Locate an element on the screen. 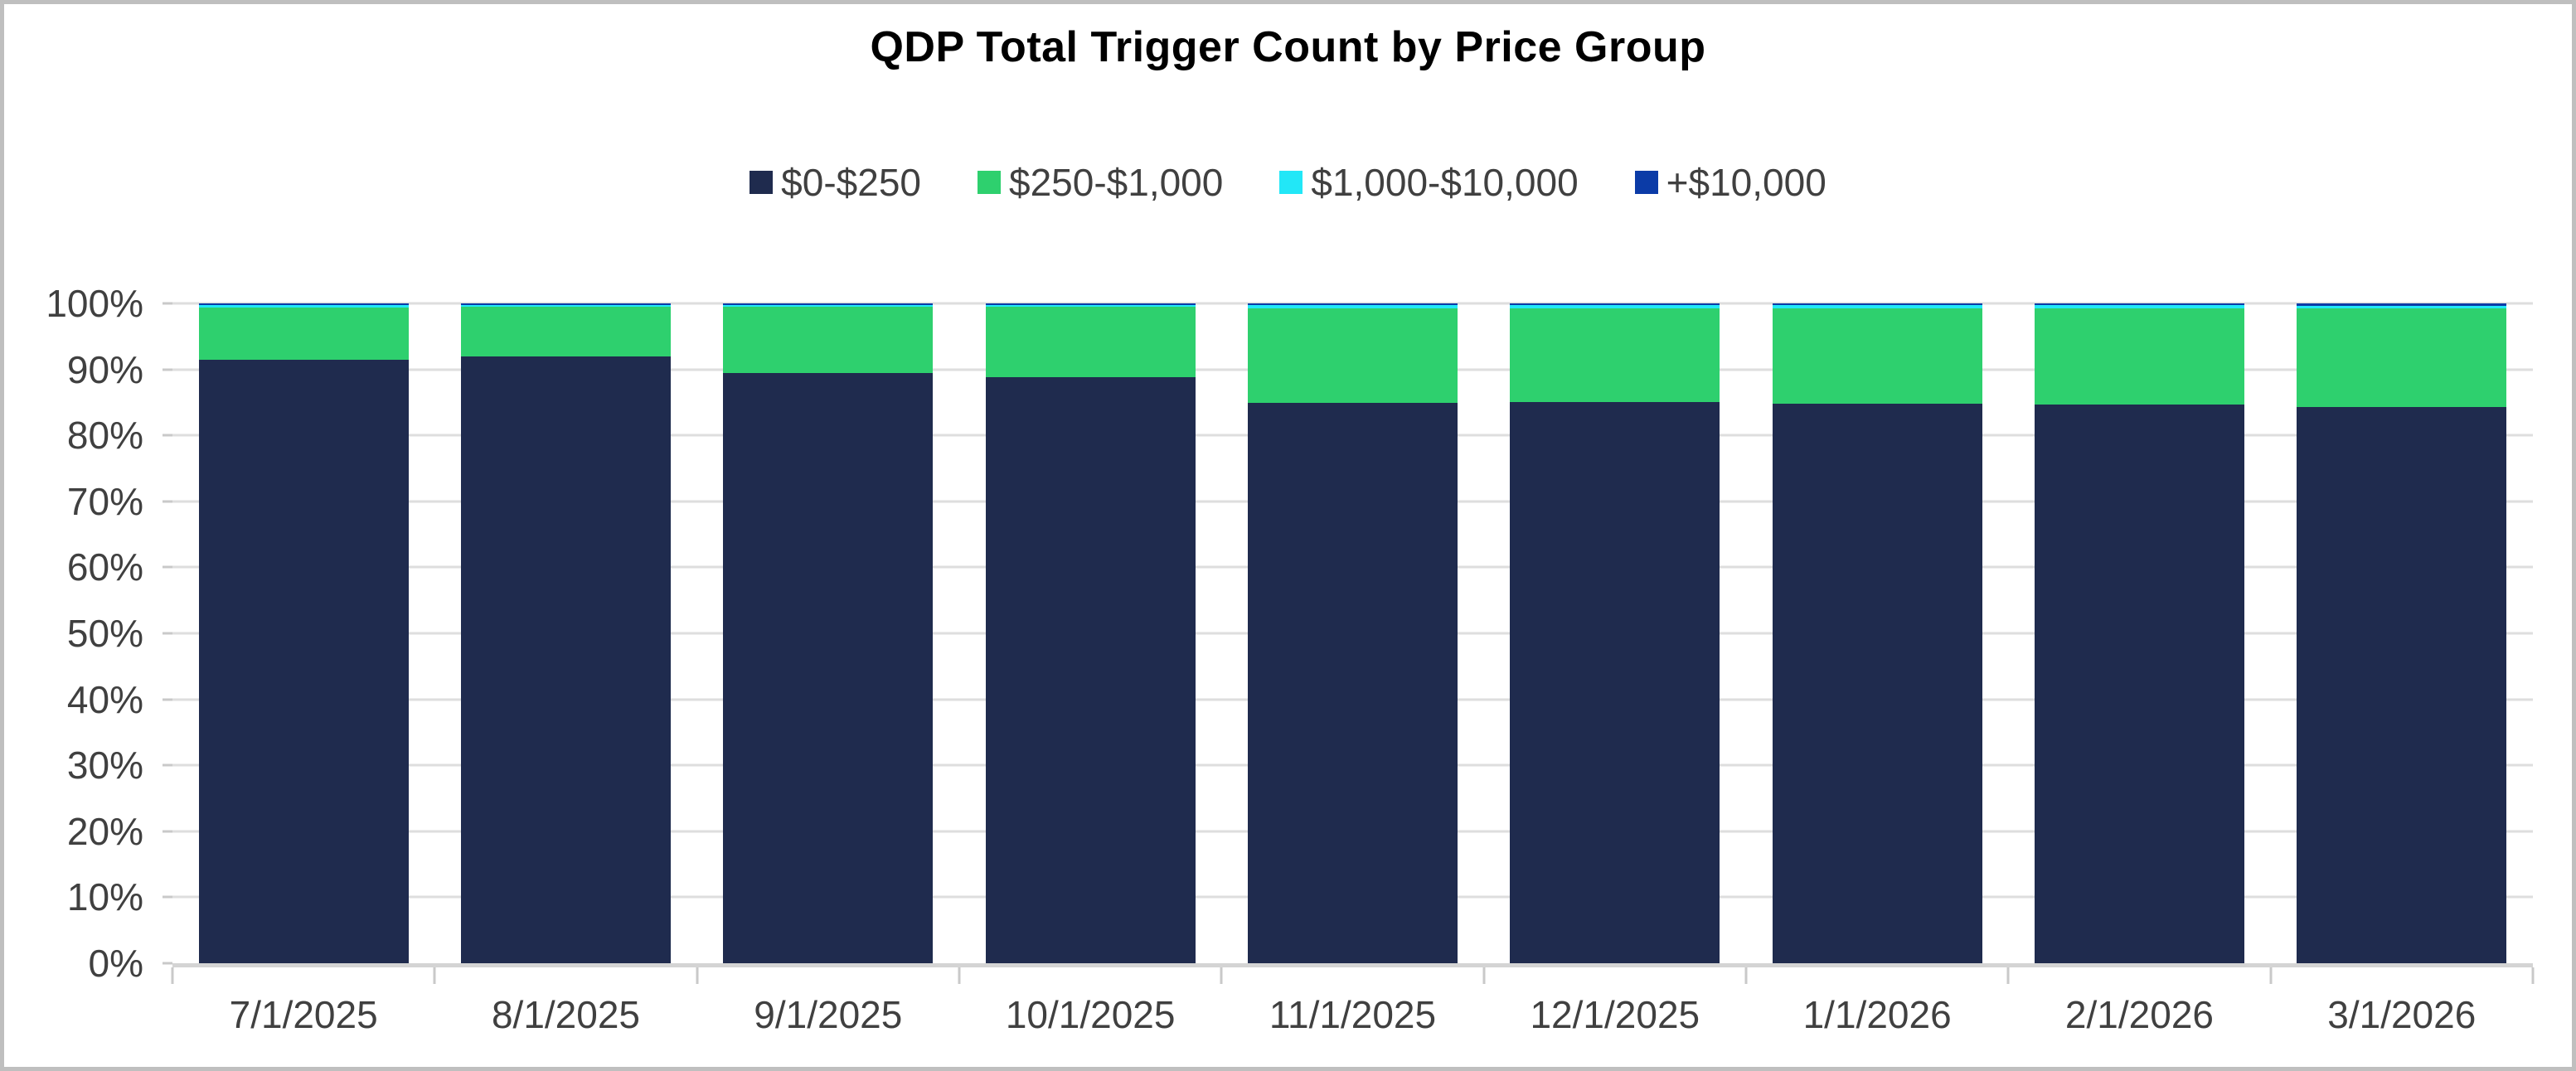  y-axis-label: 80% is located at coordinates (104, 436).